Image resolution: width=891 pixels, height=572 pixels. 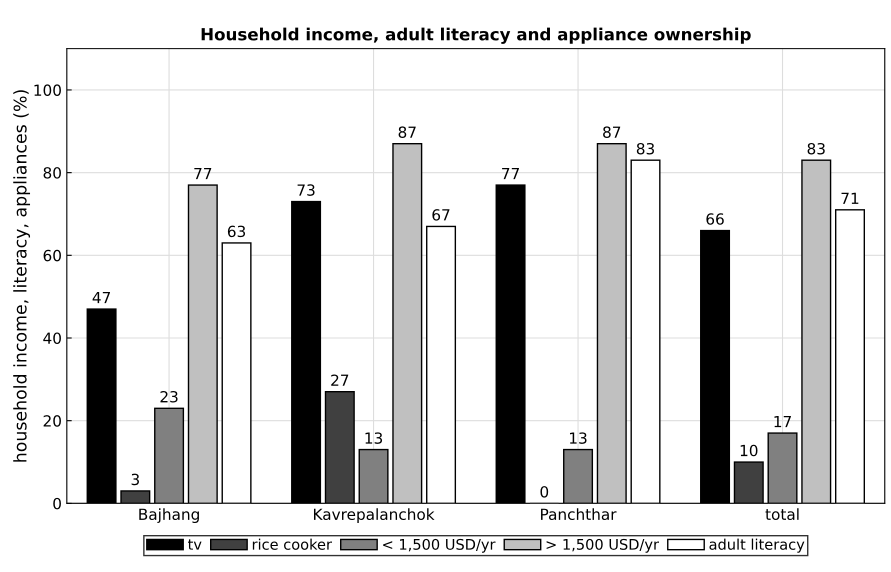 What do you see at coordinates (52, 256) in the screenshot?
I see `y-tick-label: 60` at bounding box center [52, 256].